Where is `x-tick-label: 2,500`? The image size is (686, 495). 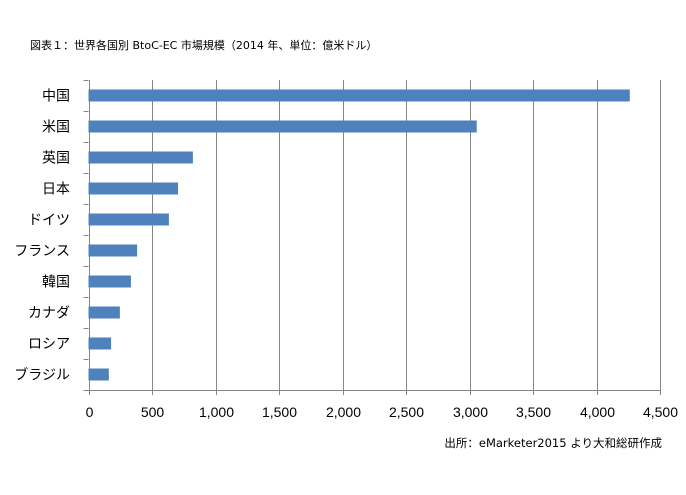
x-tick-label: 2,500 is located at coordinates (406, 412).